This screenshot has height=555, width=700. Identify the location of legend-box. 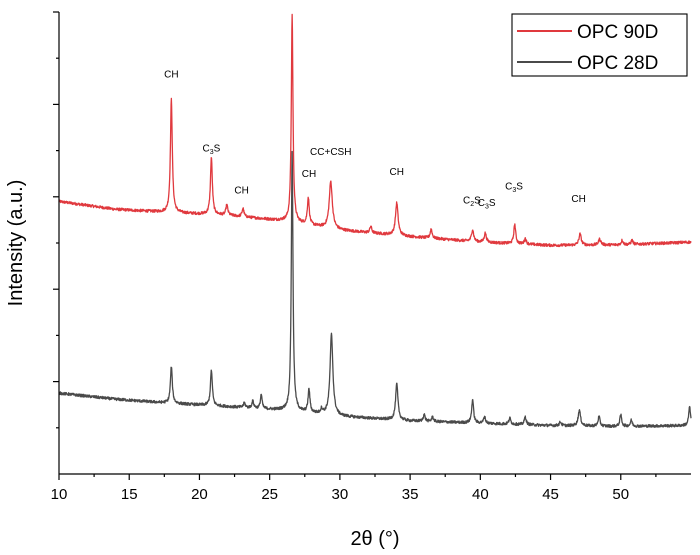
(599, 45).